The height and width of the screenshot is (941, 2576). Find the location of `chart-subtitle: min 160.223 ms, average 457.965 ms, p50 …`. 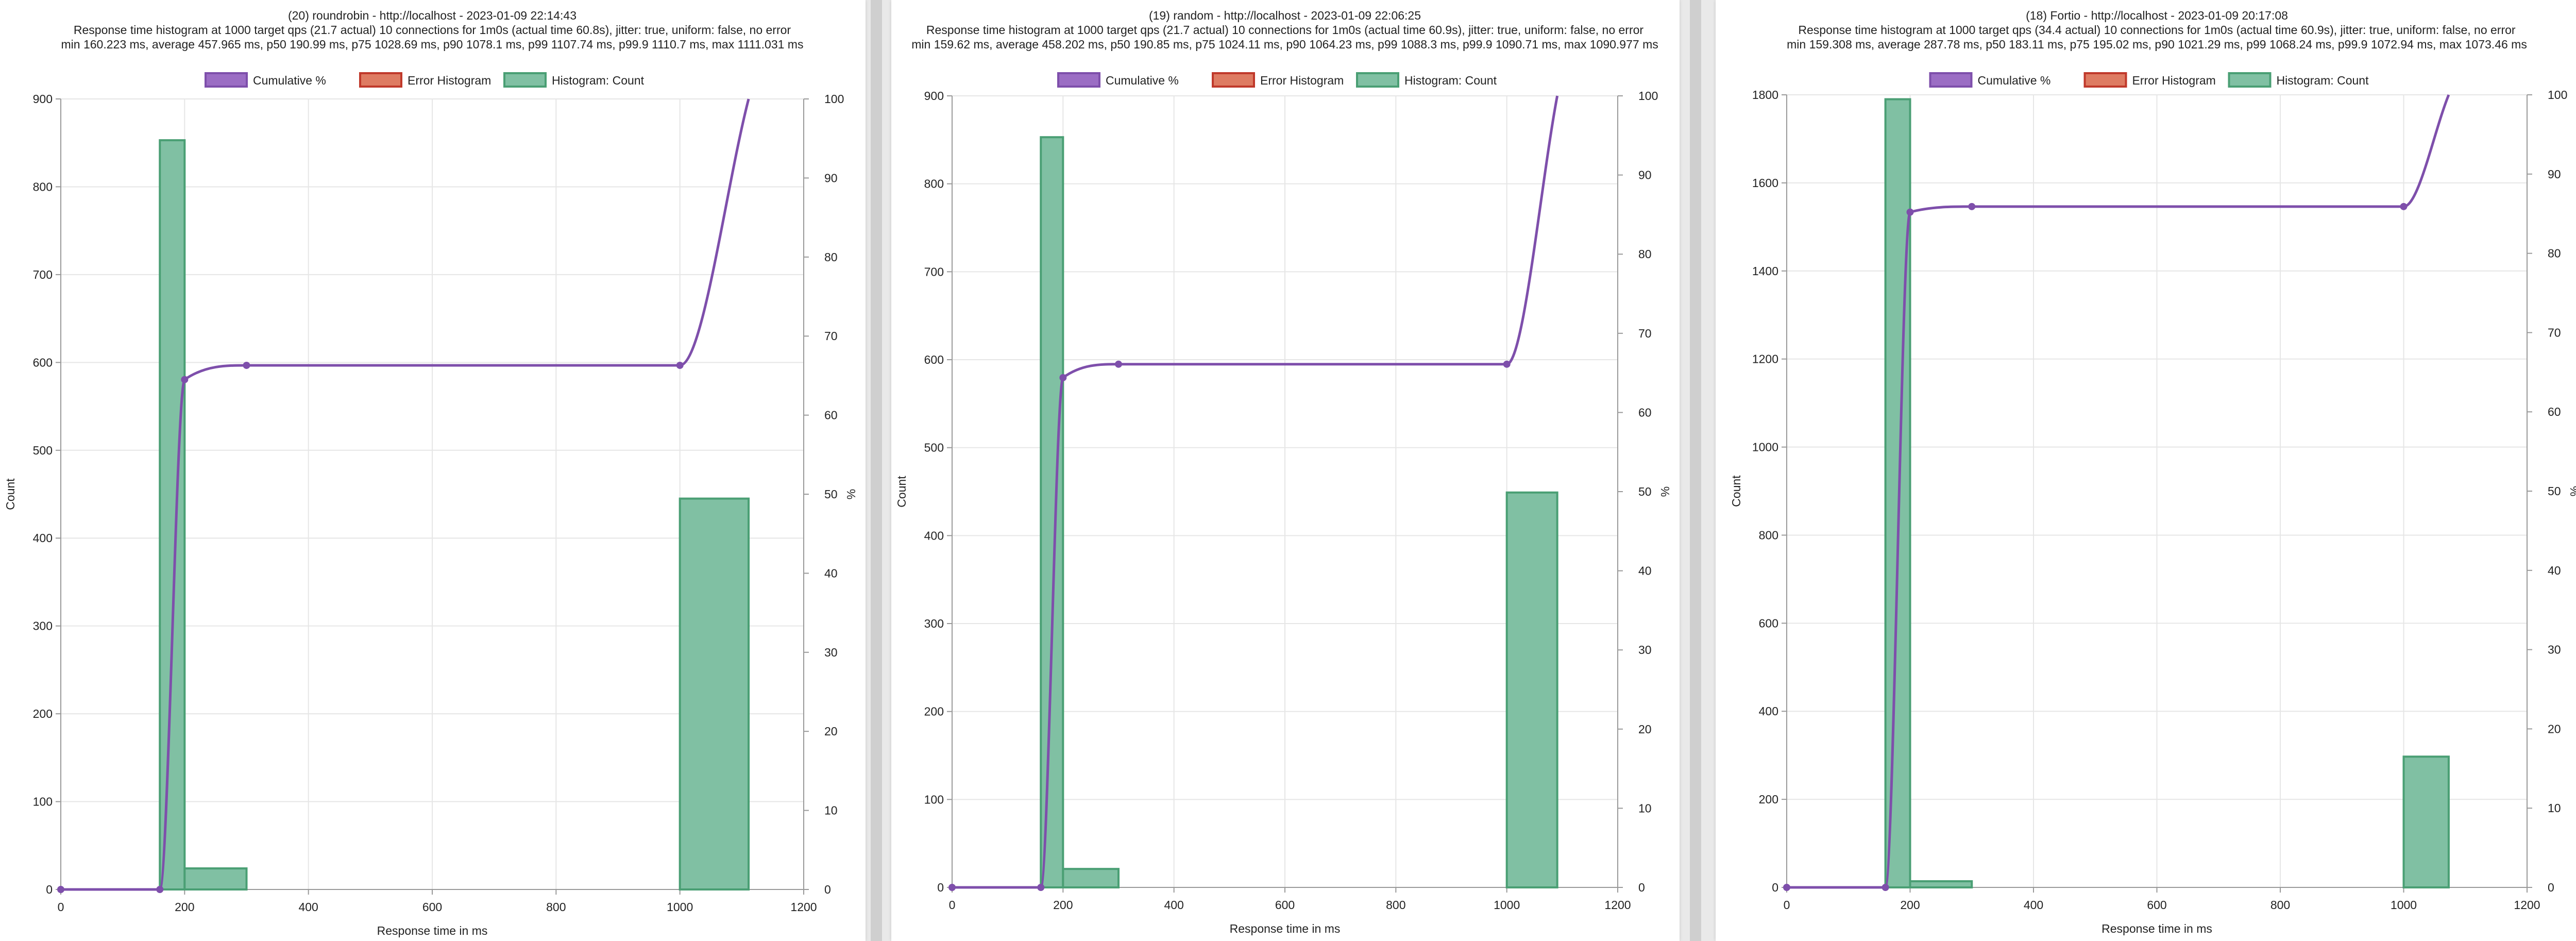

chart-subtitle: min 160.223 ms, average 457.965 ms, p50 … is located at coordinates (433, 44).